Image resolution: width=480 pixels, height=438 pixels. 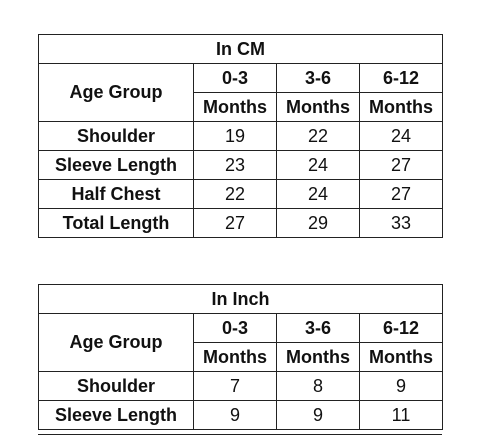 I want to click on table-row: Shoulder 7 8 9, so click(x=240, y=386).